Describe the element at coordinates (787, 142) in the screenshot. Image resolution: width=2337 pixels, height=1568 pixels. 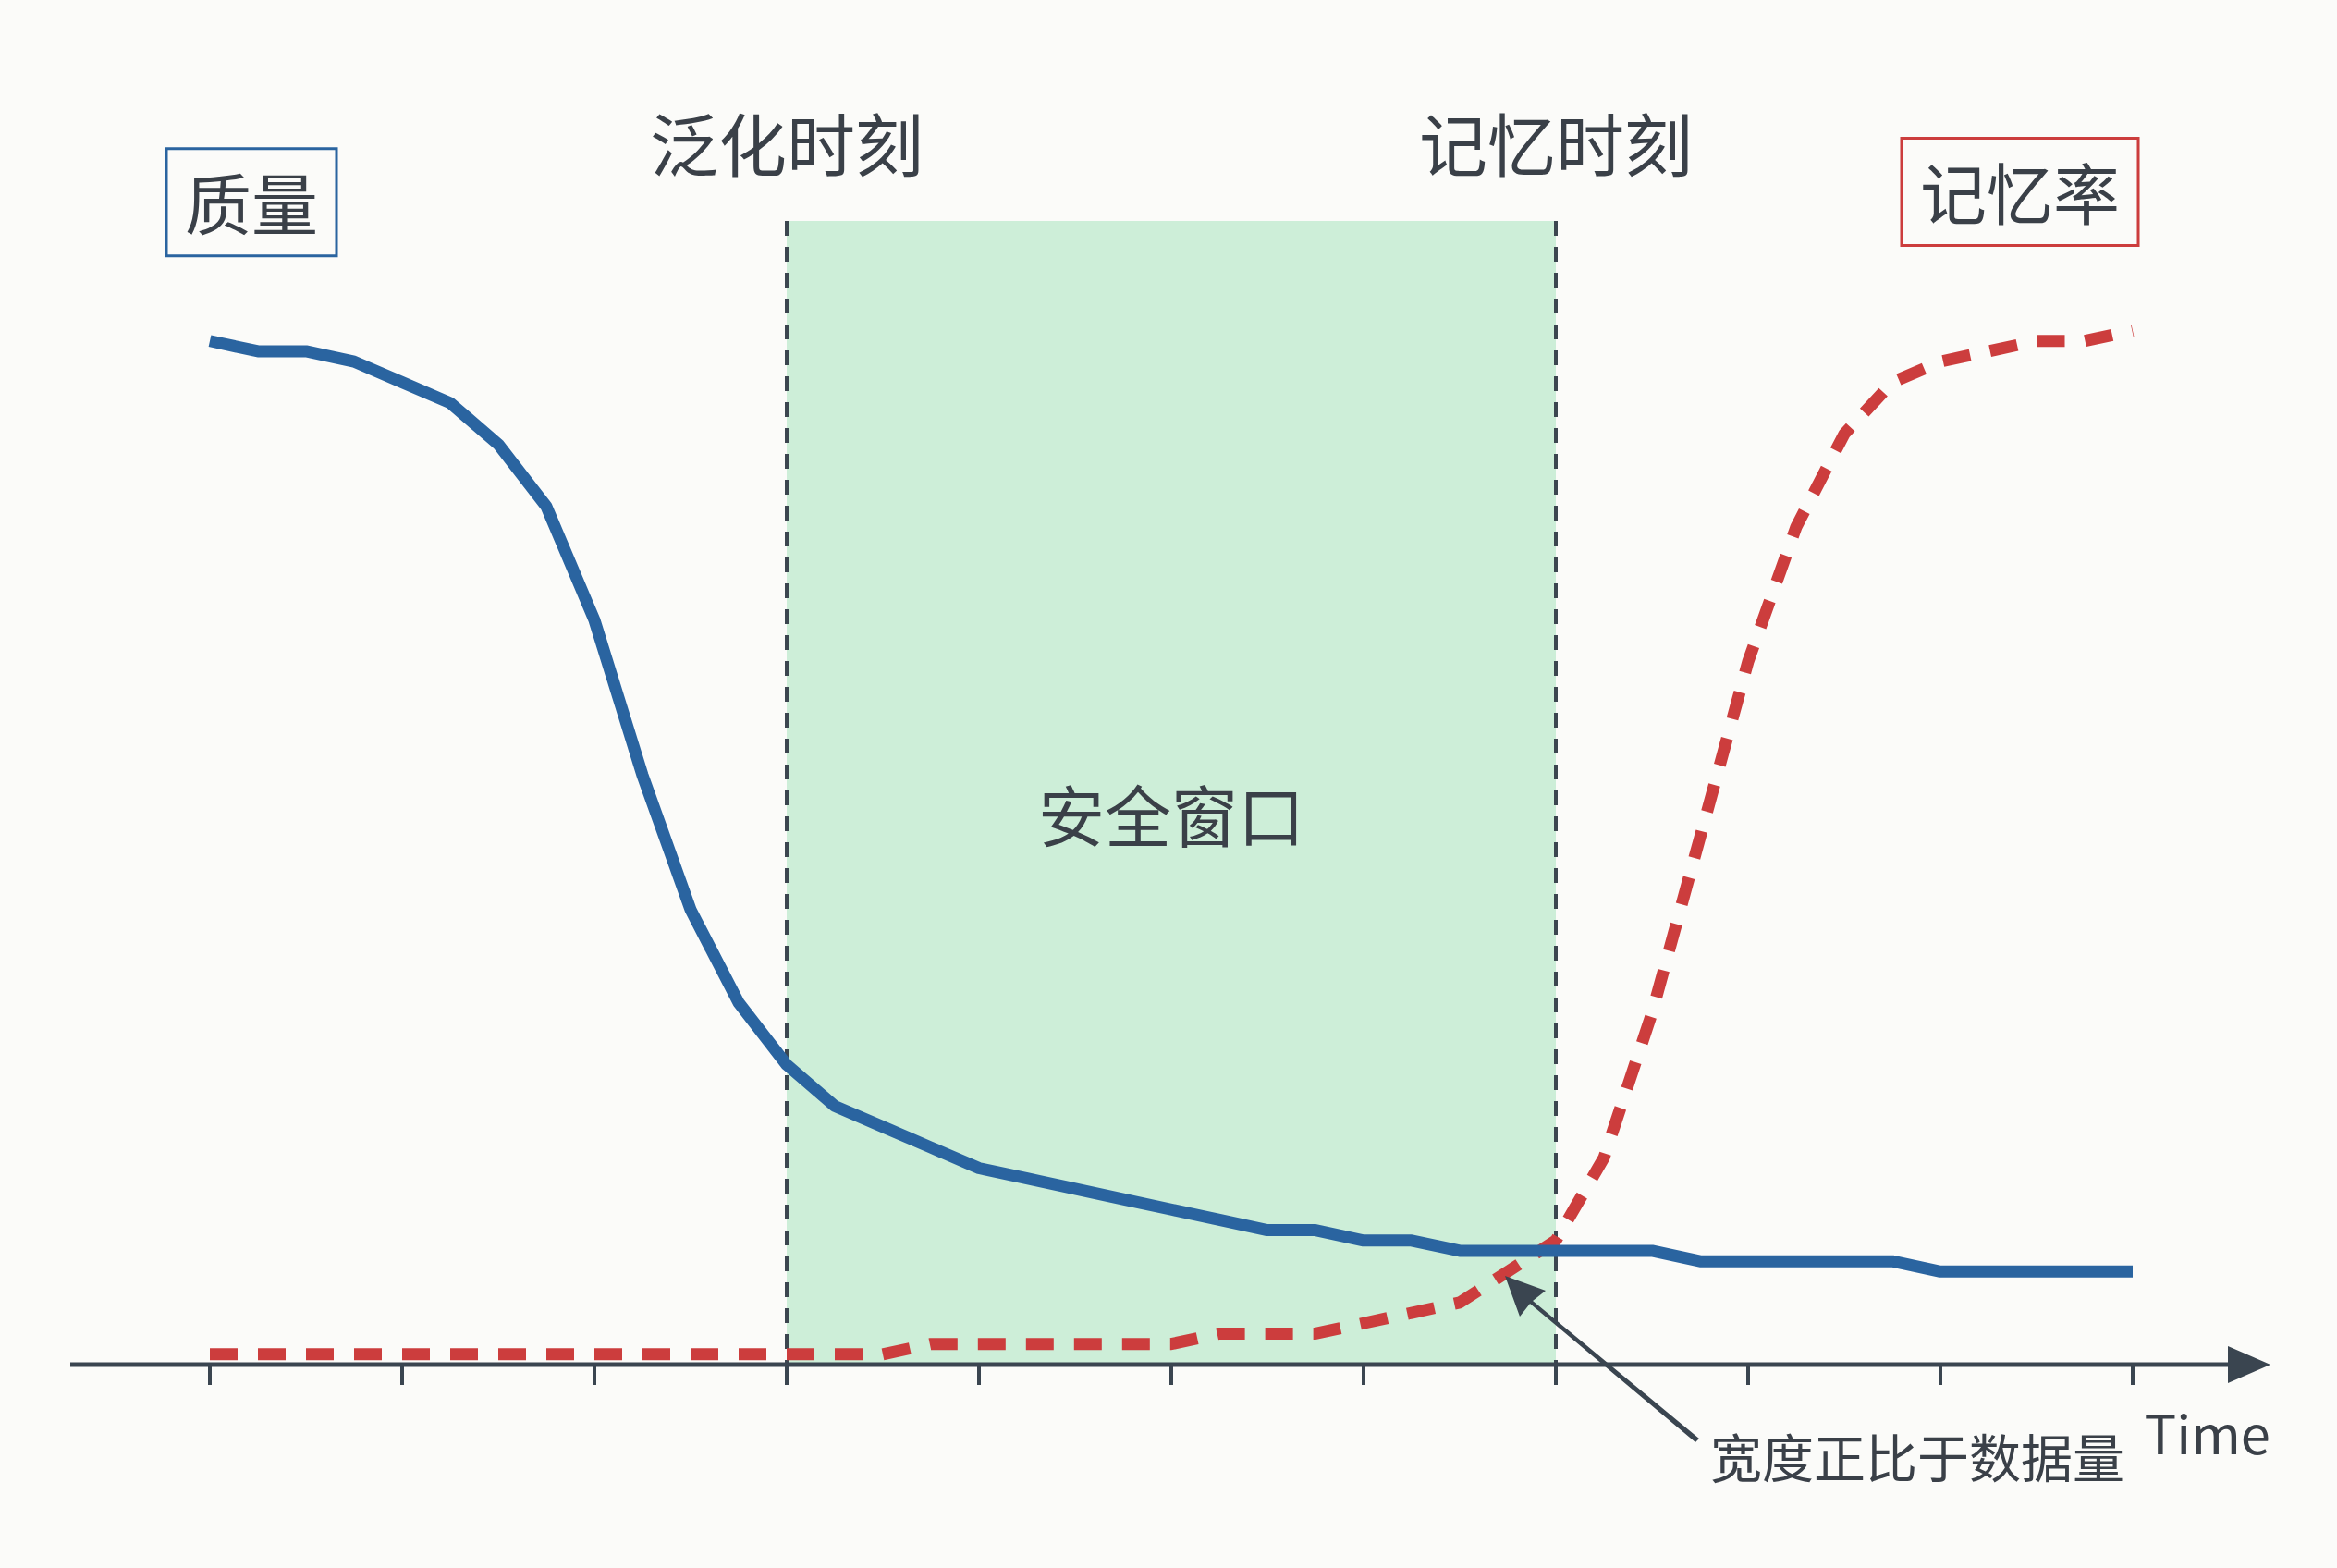
I see `text: 泛化时刻` at that location.